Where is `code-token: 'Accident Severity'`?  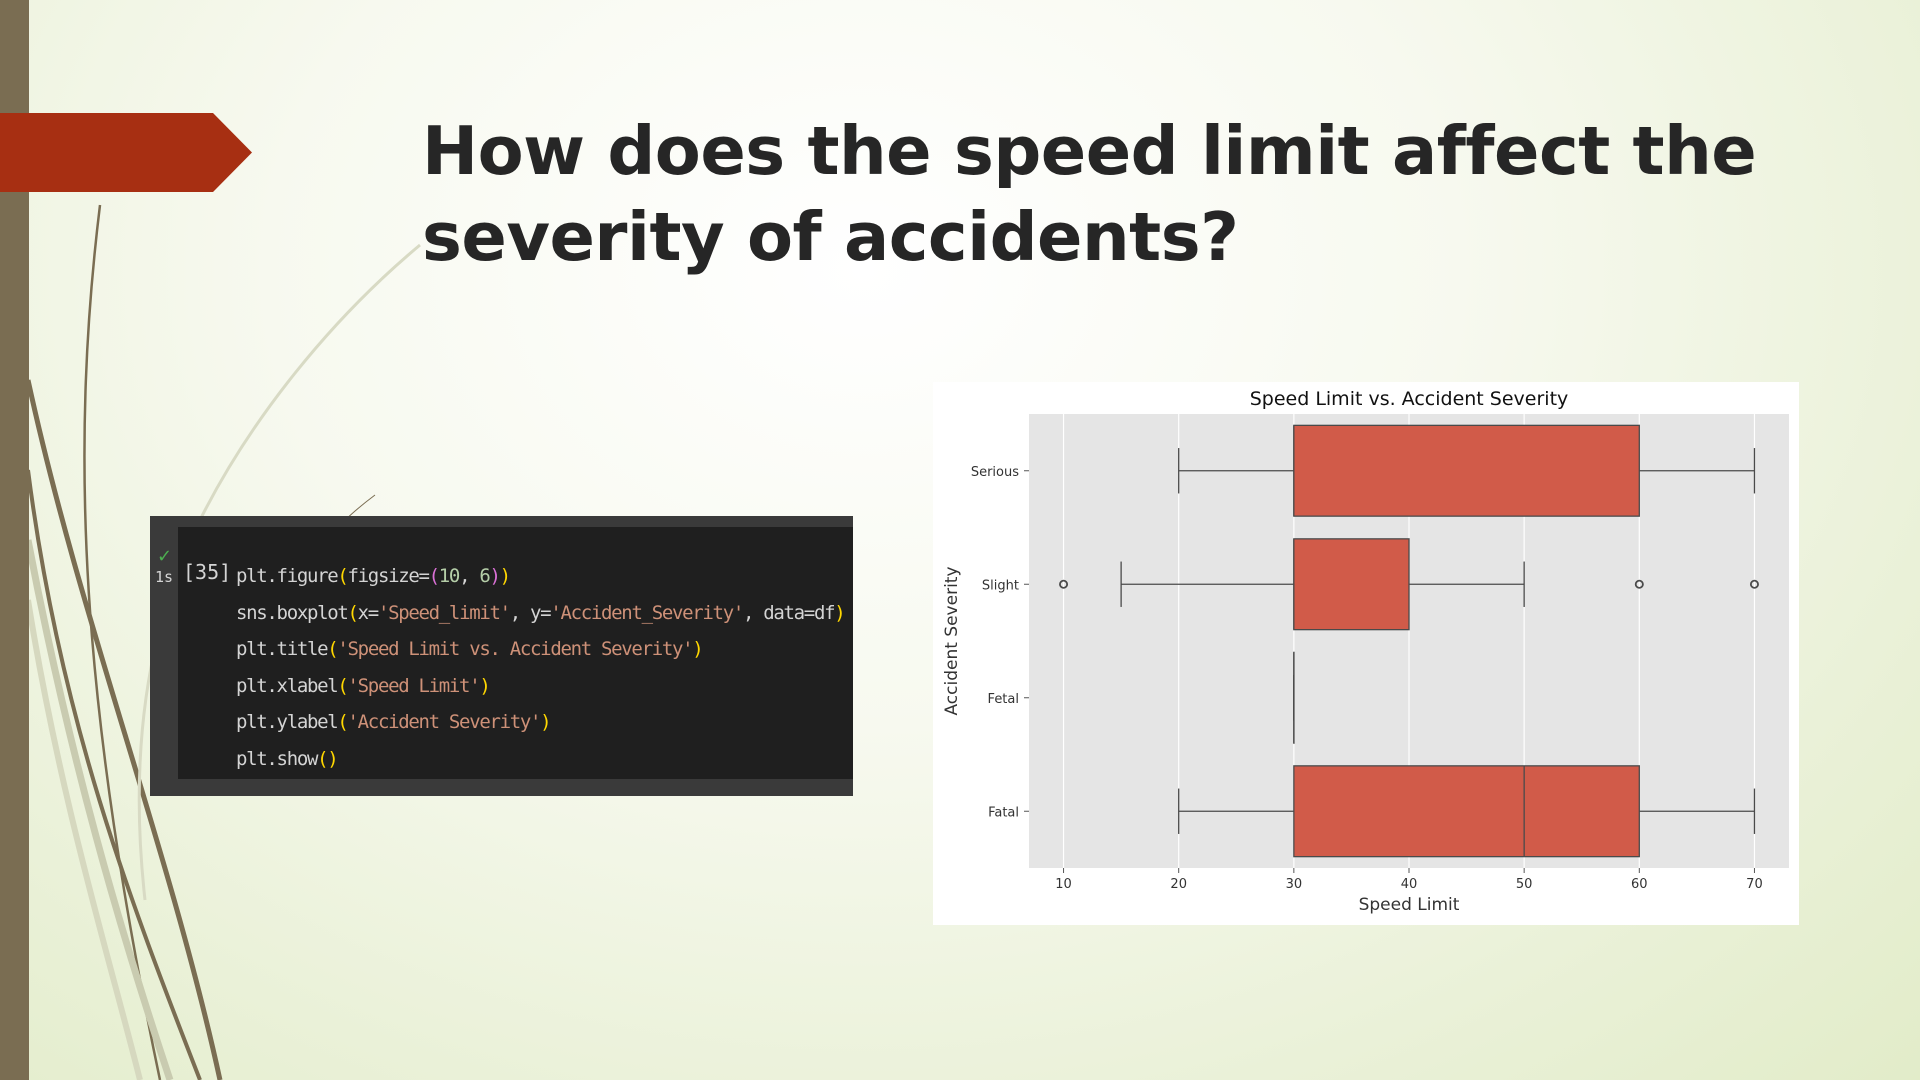 code-token: 'Accident Severity' is located at coordinates (444, 722).